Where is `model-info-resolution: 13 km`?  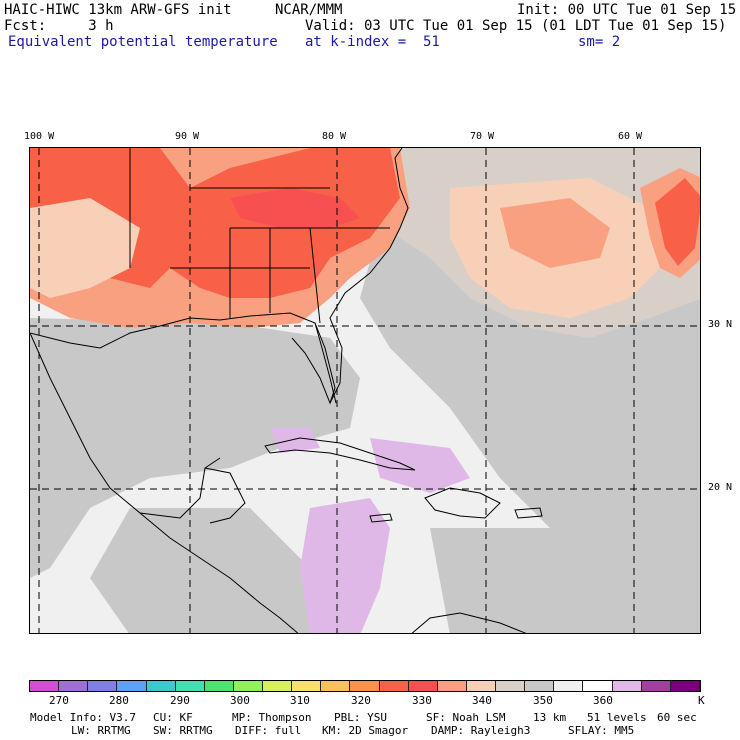 model-info-resolution: 13 km is located at coordinates (550, 717).